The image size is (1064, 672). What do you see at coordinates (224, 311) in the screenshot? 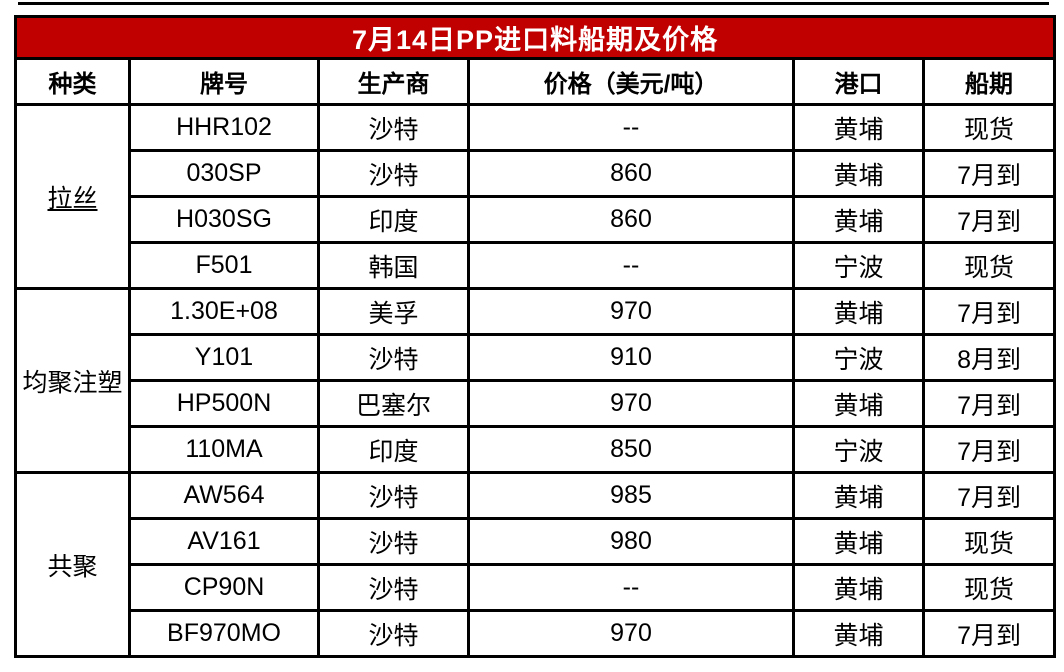
I see `brand-cell: 1.30E+08` at bounding box center [224, 311].